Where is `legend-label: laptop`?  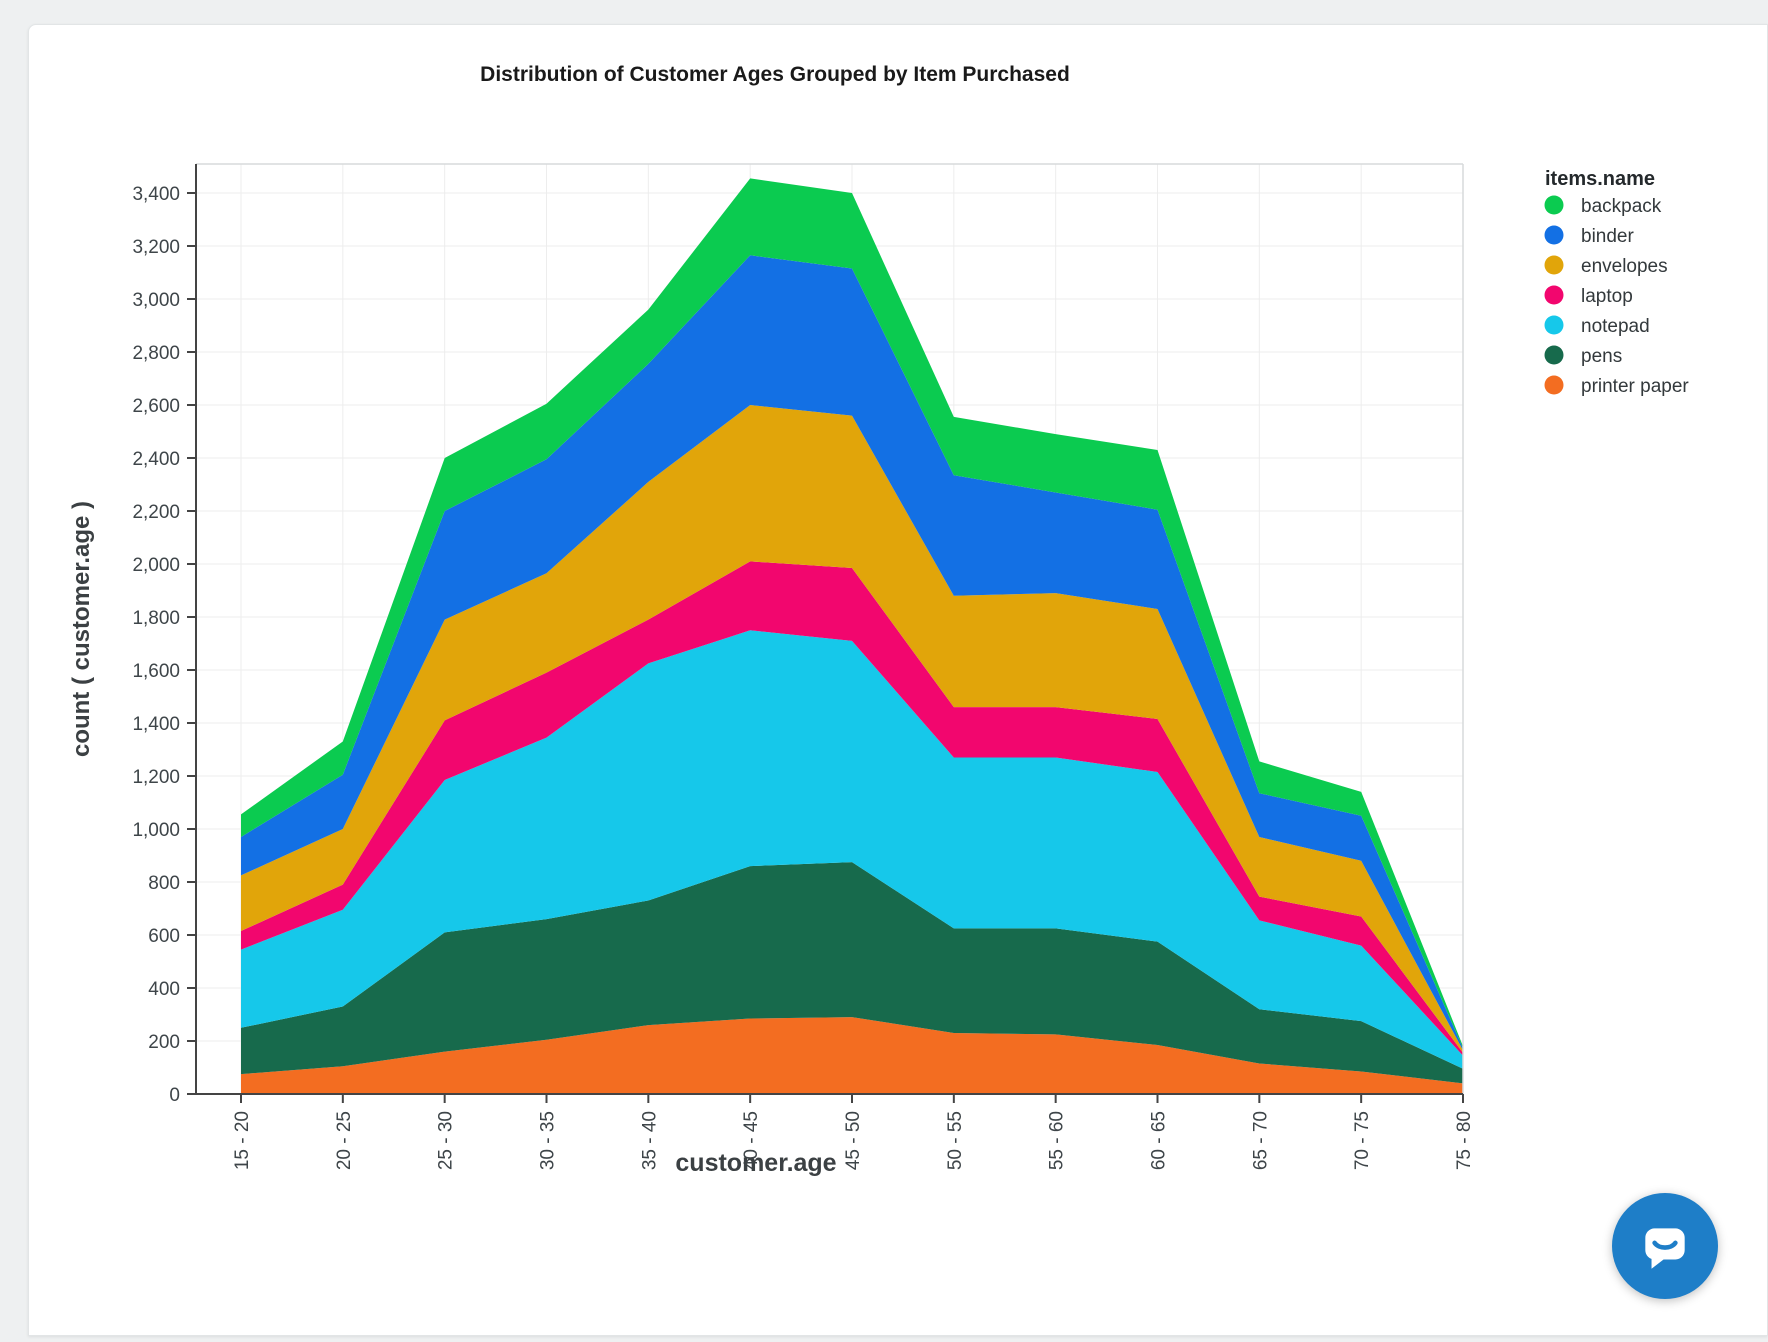 legend-label: laptop is located at coordinates (1607, 296).